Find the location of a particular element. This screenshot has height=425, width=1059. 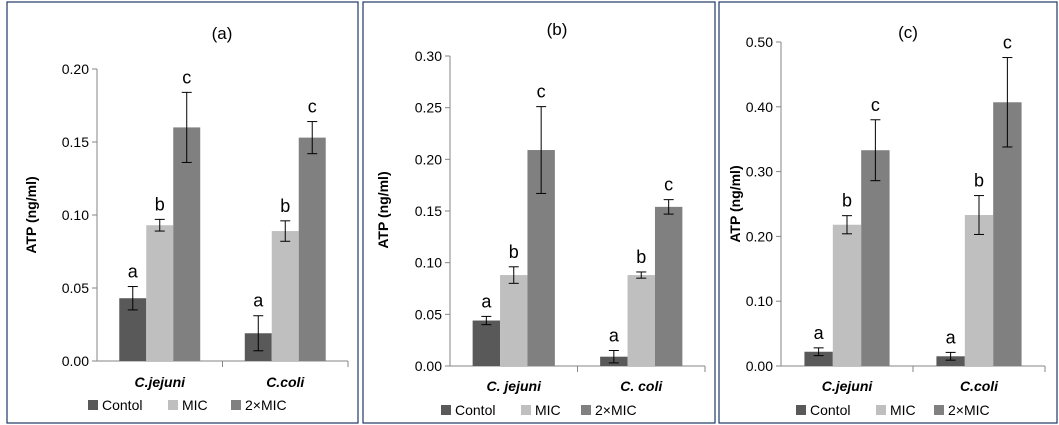

y-tick-label: 0.40 is located at coordinates (759, 107).